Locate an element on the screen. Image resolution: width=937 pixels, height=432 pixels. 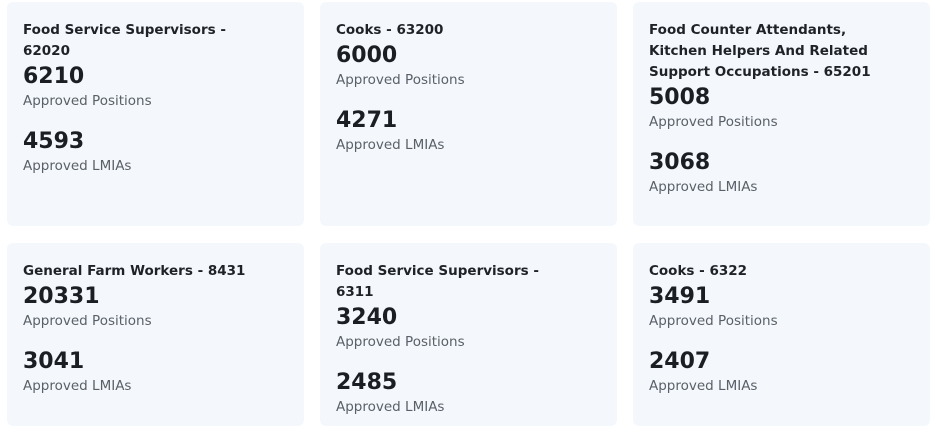
approved-lmias-value: 3041 is located at coordinates (54, 361).